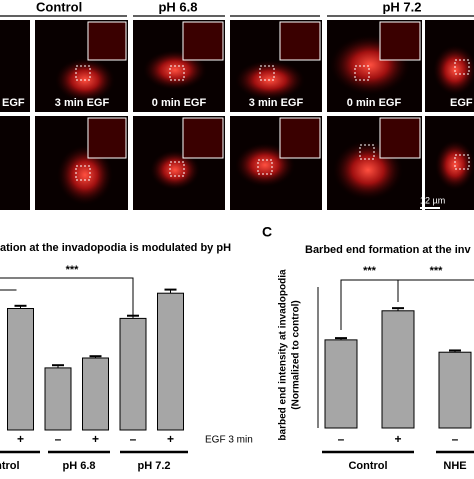  What do you see at coordinates (10, 466) in the screenshot?
I see `group-label: ontrol` at bounding box center [10, 466].